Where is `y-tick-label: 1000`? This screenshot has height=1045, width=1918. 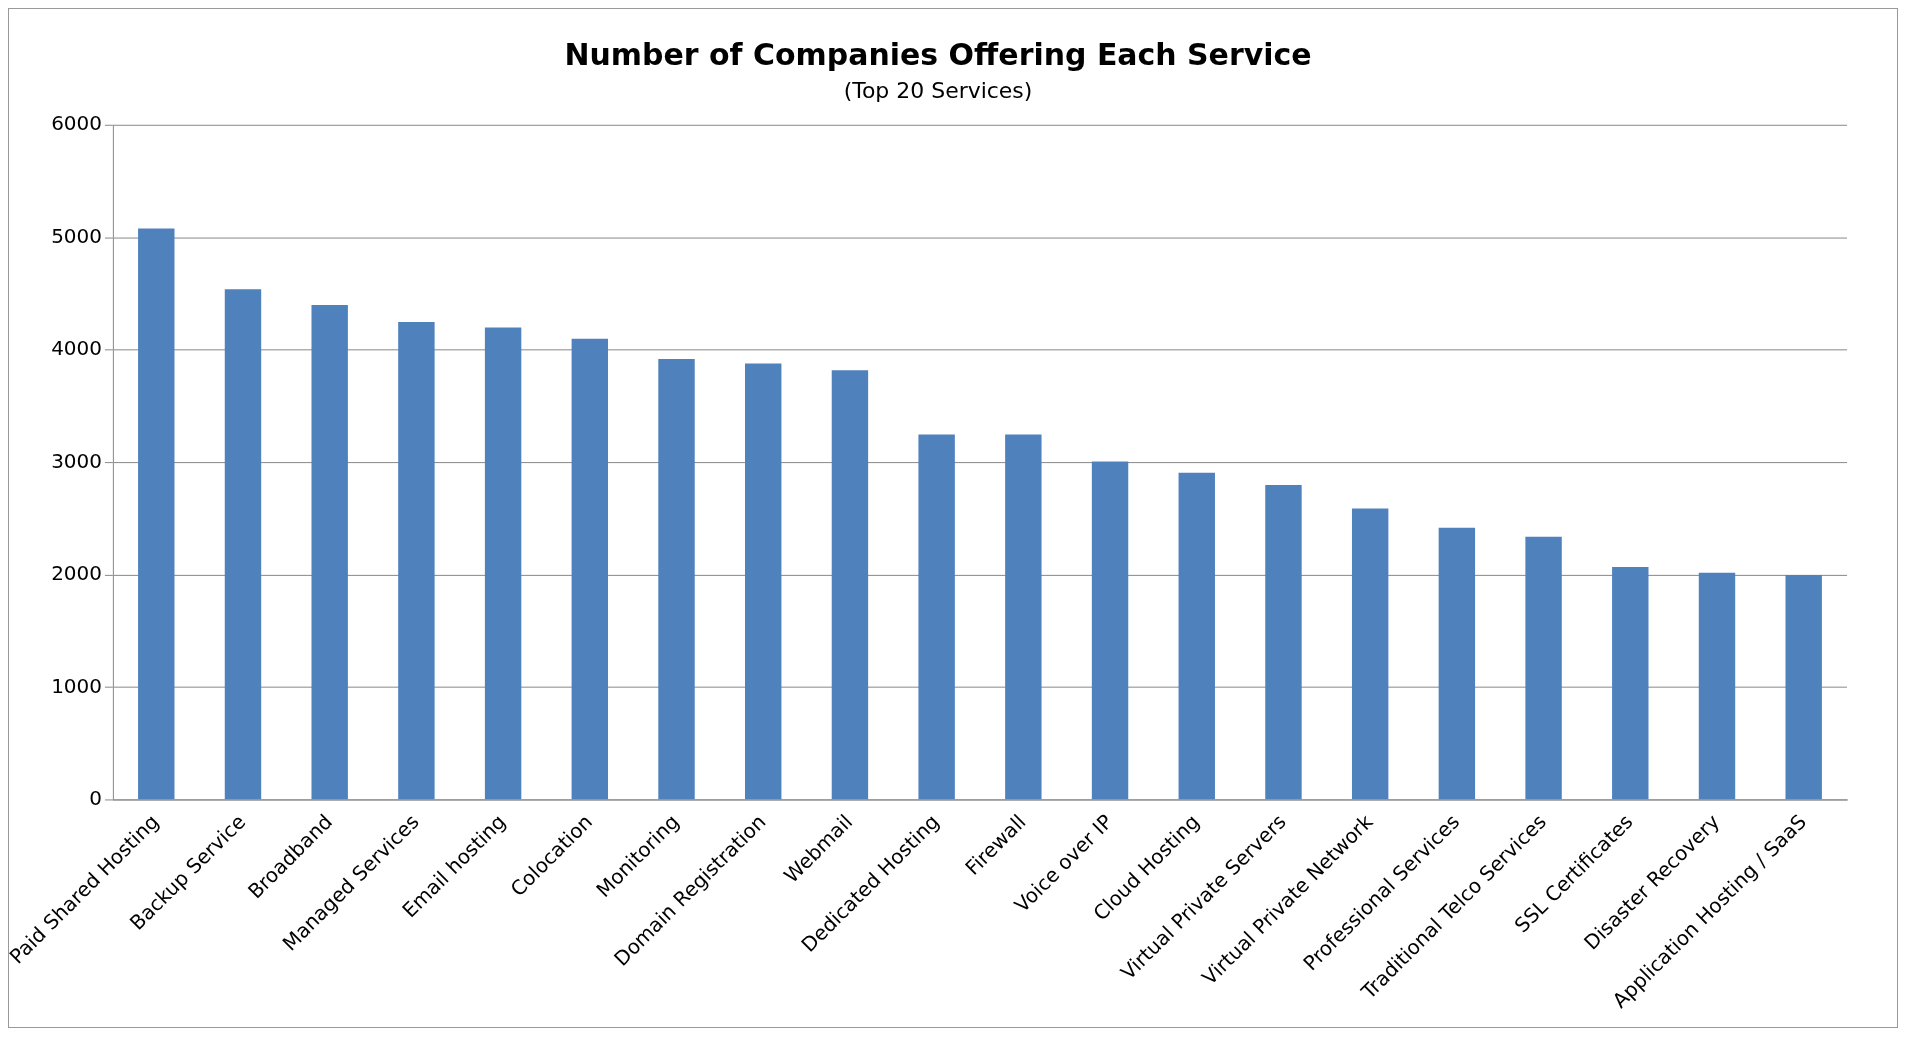
y-tick-label: 1000 is located at coordinates (76, 685).